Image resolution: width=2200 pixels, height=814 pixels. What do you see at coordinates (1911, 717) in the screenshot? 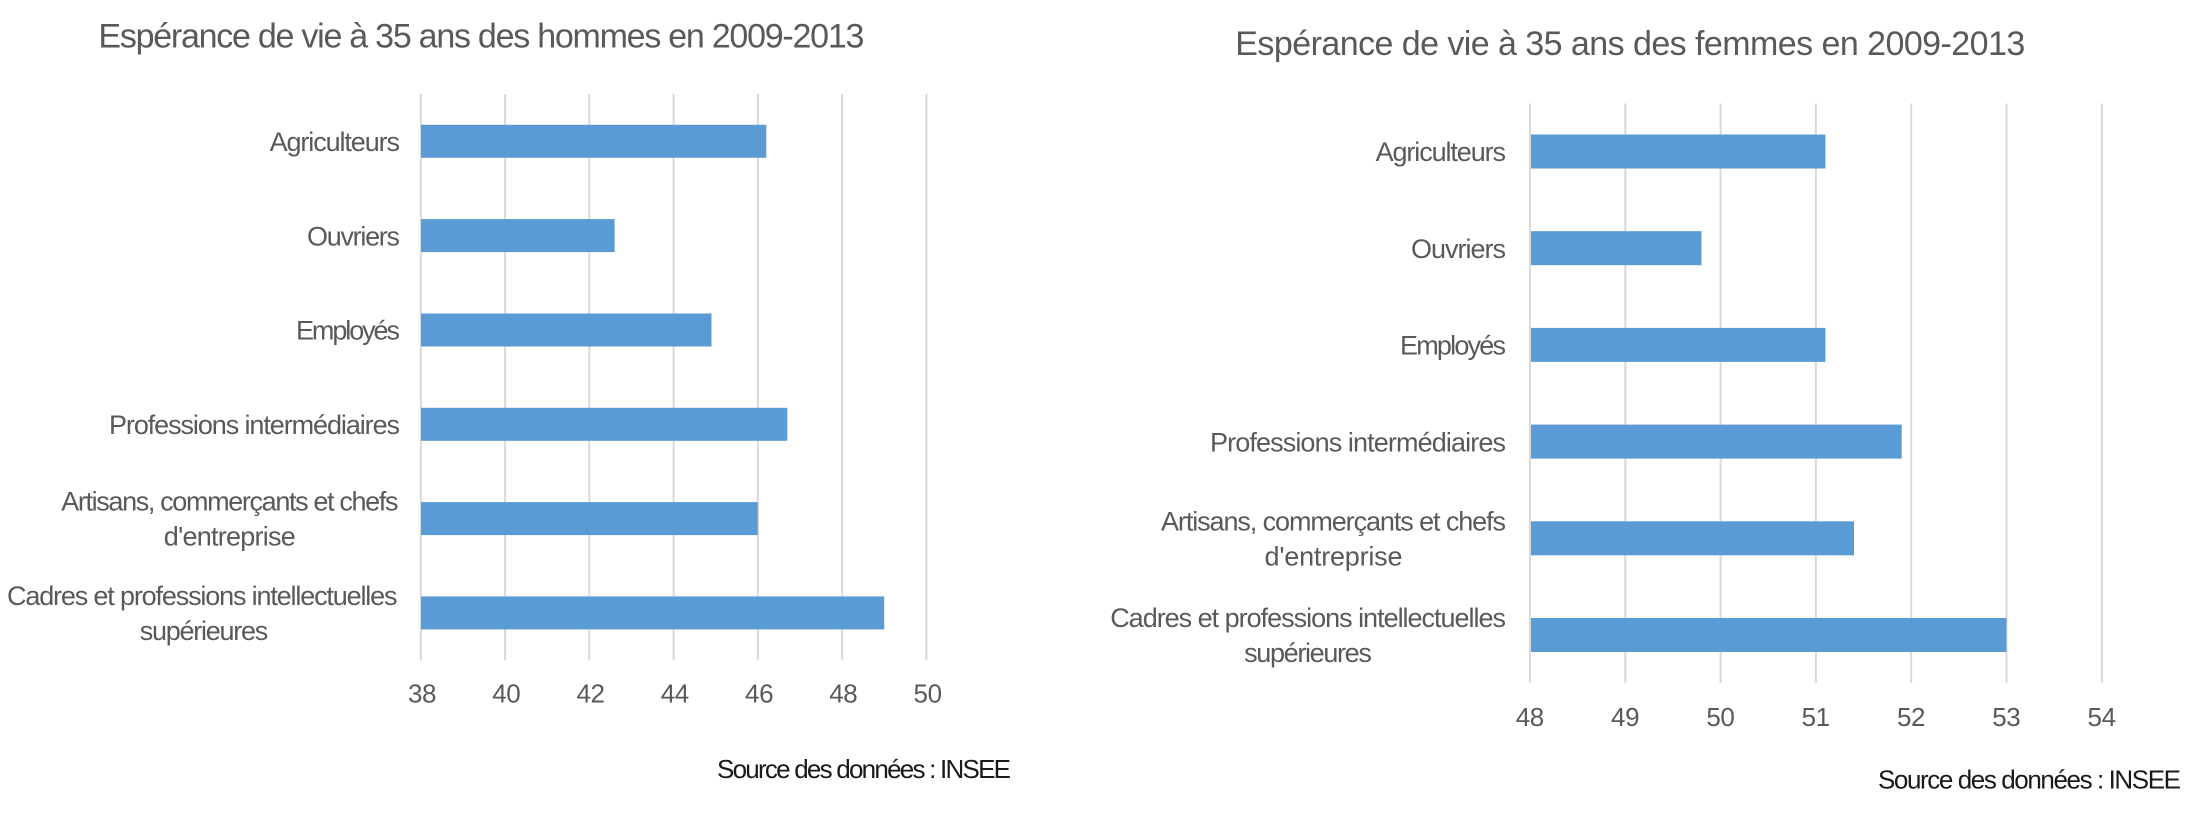
I see `svg-text: 52` at bounding box center [1911, 717].